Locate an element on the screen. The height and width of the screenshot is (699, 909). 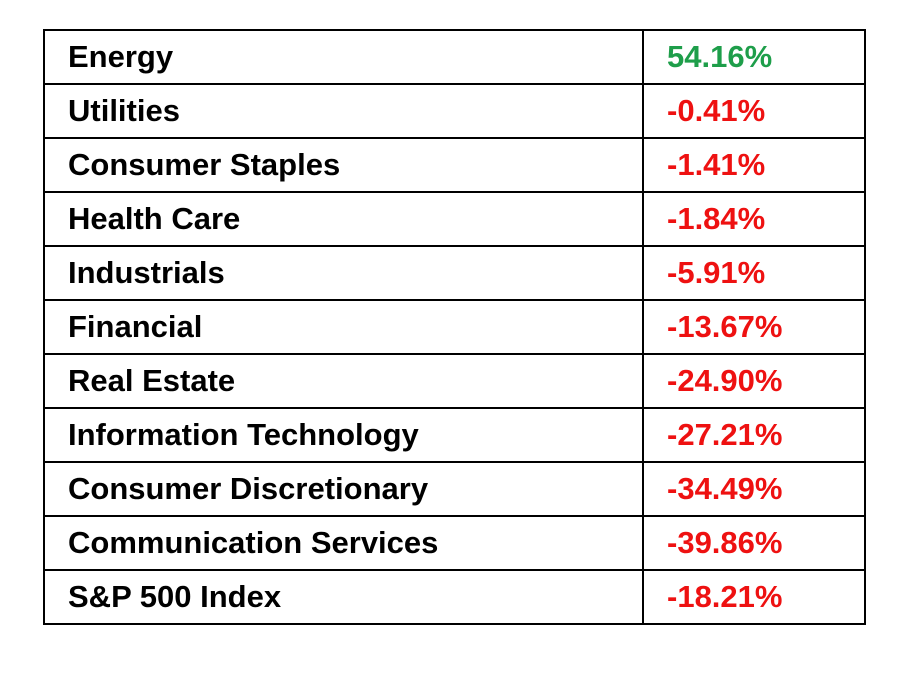
sector-change: -27.21% is located at coordinates (754, 435).